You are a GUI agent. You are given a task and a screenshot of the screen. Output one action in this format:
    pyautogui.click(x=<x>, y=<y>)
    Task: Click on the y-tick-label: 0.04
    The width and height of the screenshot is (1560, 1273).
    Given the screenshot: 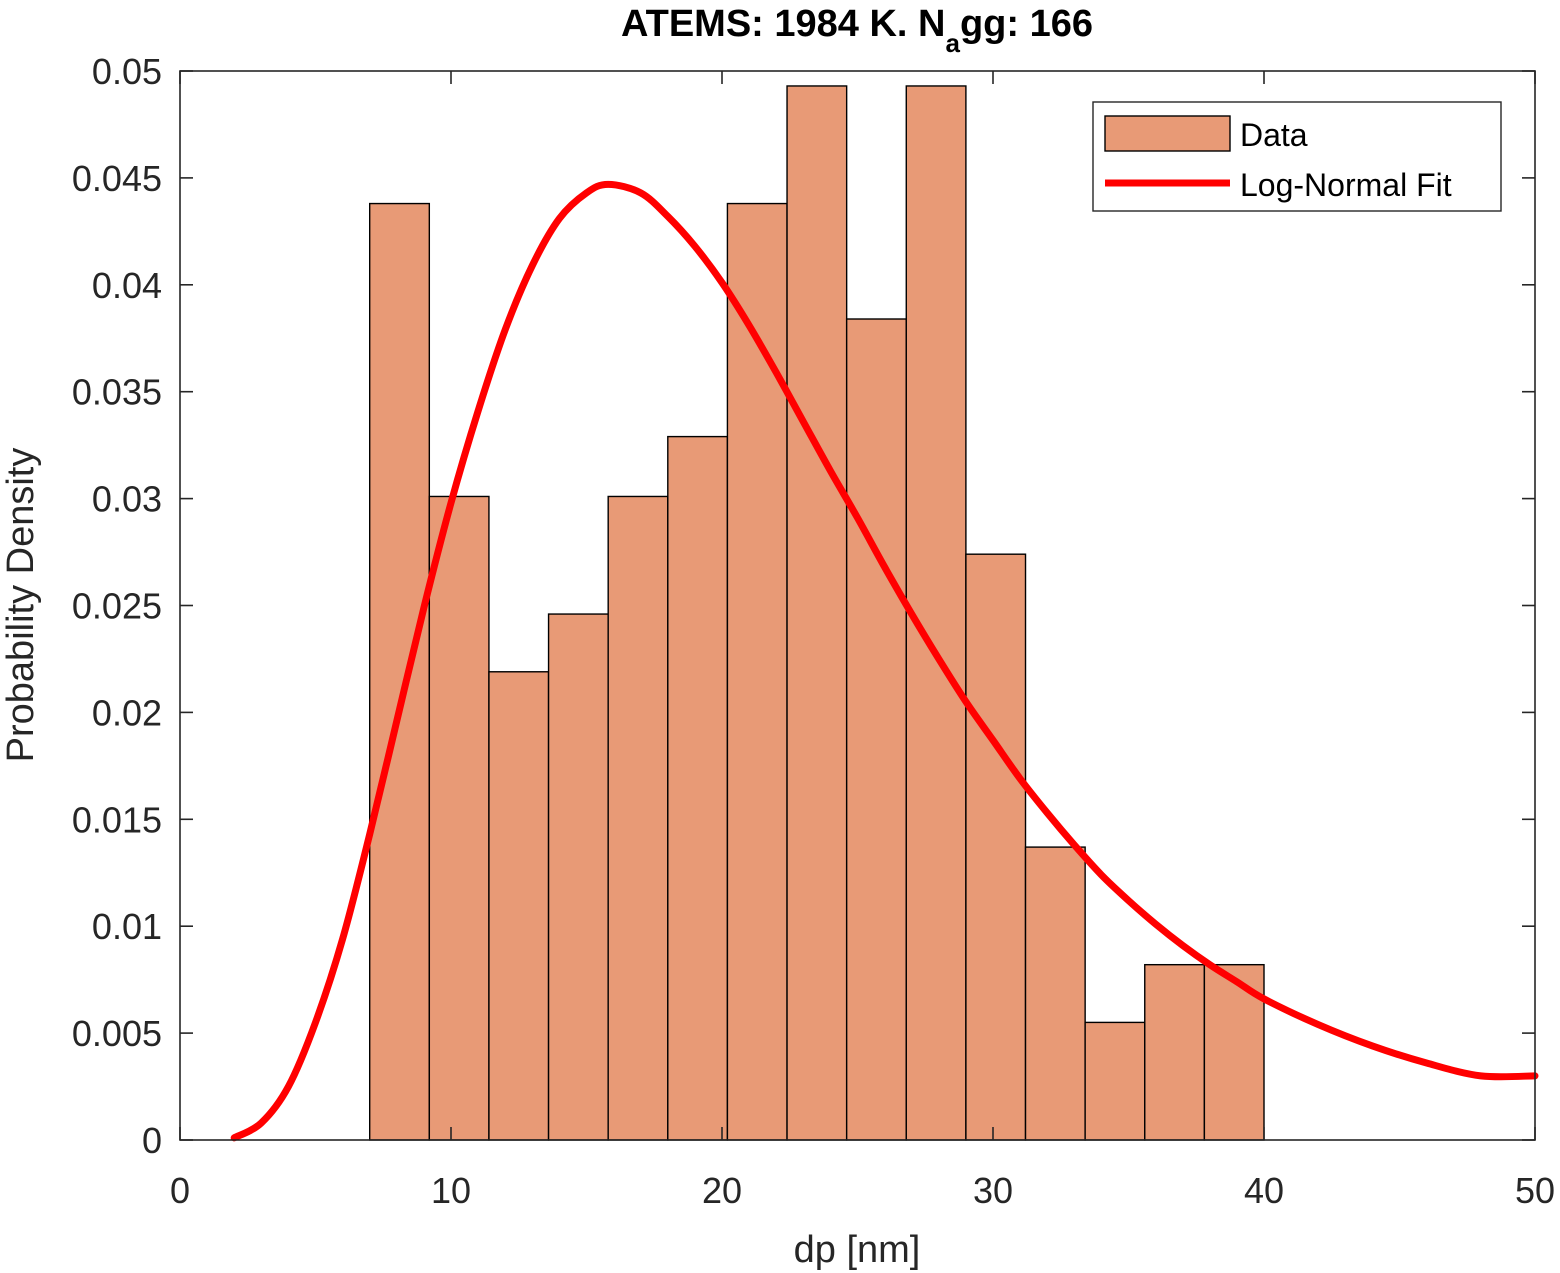 What is the action you would take?
    pyautogui.click(x=127, y=285)
    